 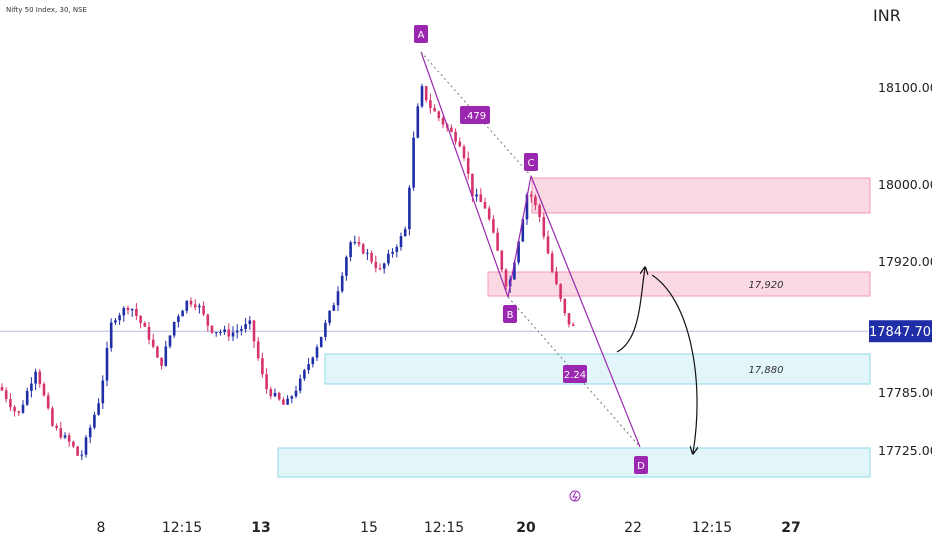 What do you see at coordinates (674, 363) in the screenshot?
I see `projection-arrow-down` at bounding box center [674, 363].